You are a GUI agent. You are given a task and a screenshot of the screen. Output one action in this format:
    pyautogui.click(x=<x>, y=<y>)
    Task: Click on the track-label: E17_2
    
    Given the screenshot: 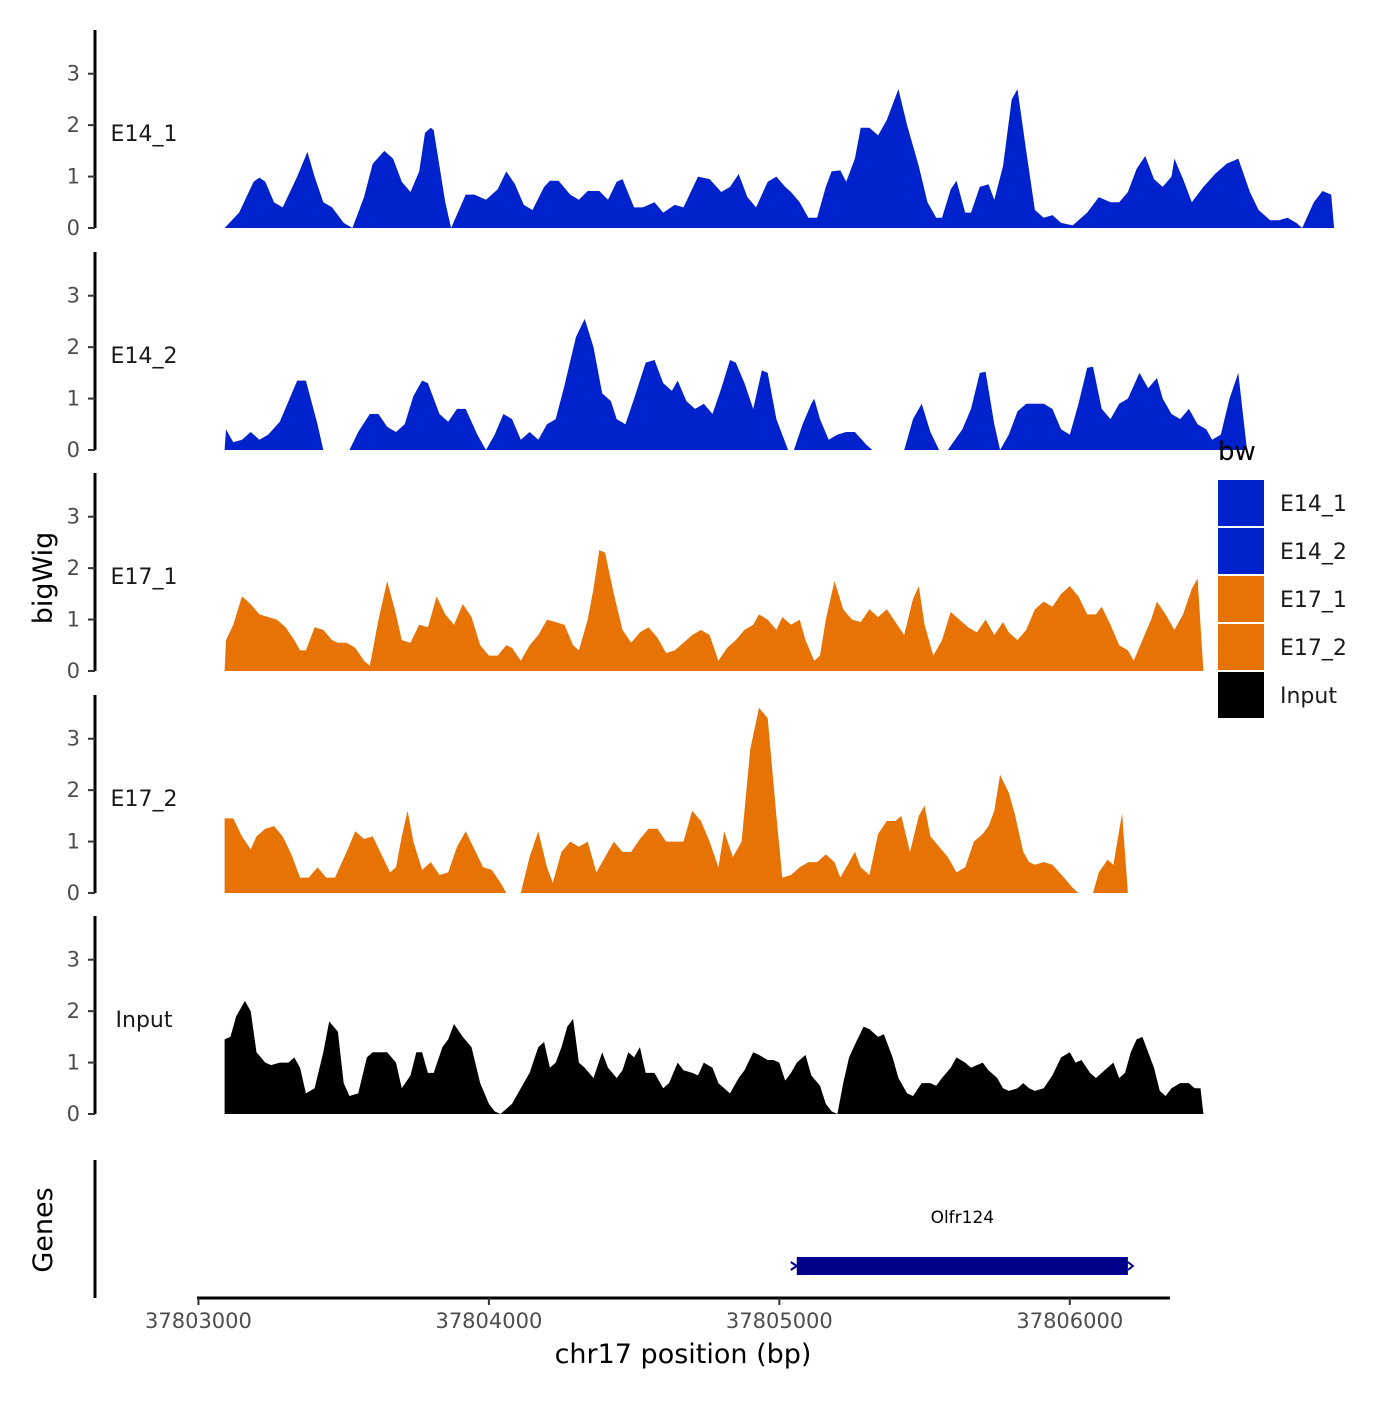 What is the action you would take?
    pyautogui.click(x=144, y=799)
    